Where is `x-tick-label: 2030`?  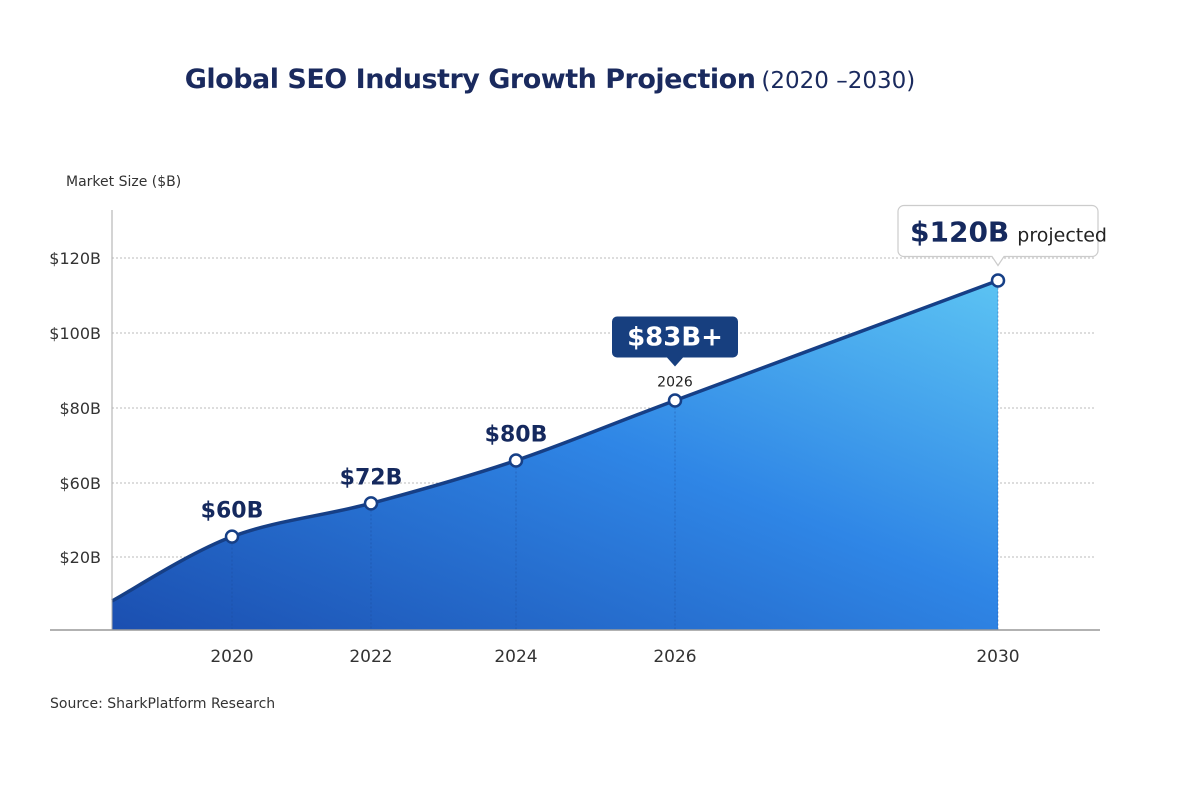
x-tick-label: 2030 is located at coordinates (997, 657).